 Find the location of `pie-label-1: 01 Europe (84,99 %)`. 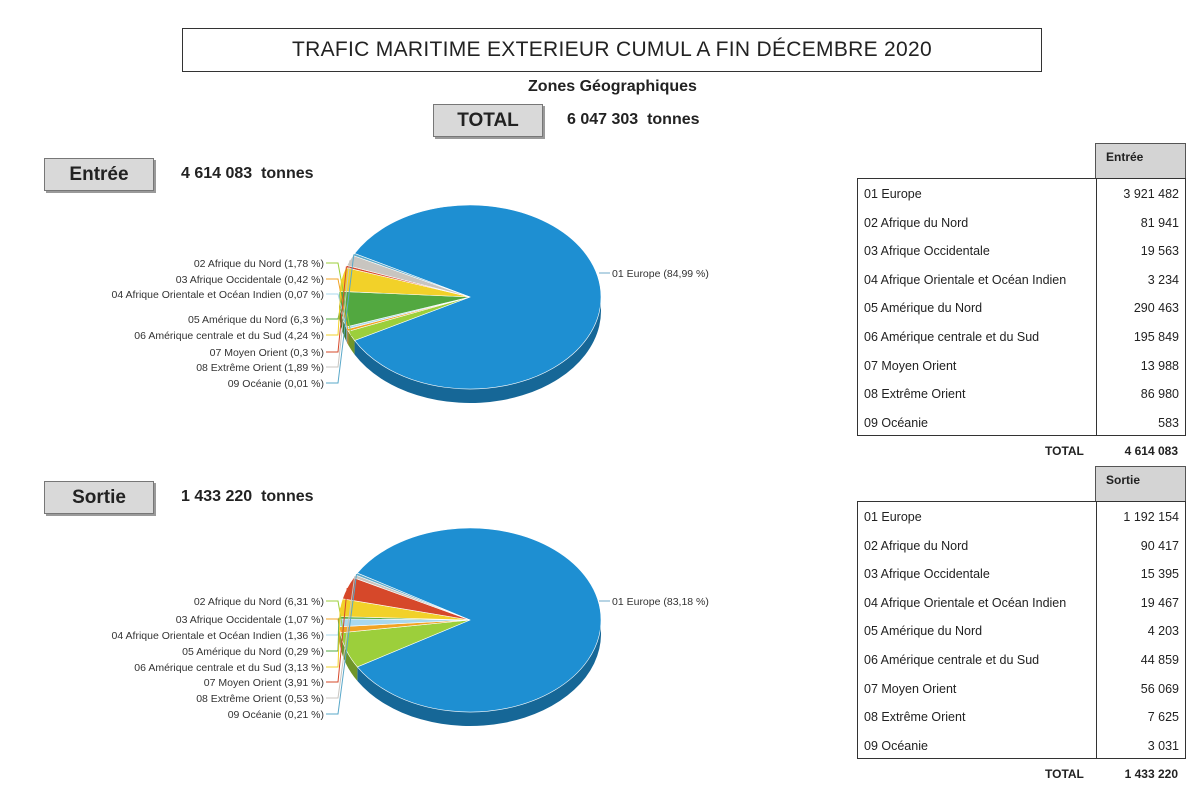

pie-label-1: 01 Europe (84,99 %) is located at coordinates (660, 274).